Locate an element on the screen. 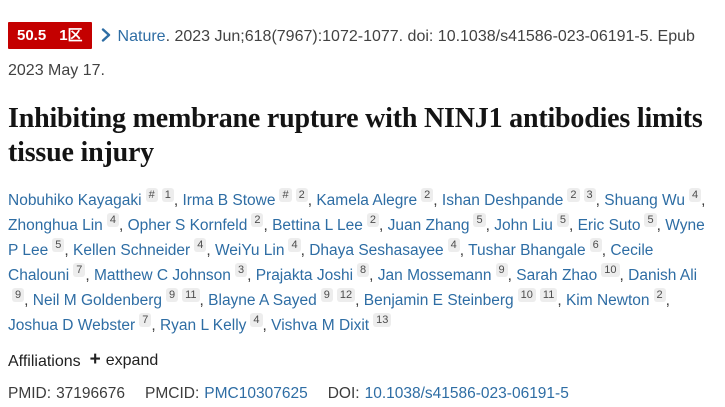 Image resolution: width=725 pixels, height=407 pixels. author-link: Cecile Chalouni is located at coordinates (331, 262).